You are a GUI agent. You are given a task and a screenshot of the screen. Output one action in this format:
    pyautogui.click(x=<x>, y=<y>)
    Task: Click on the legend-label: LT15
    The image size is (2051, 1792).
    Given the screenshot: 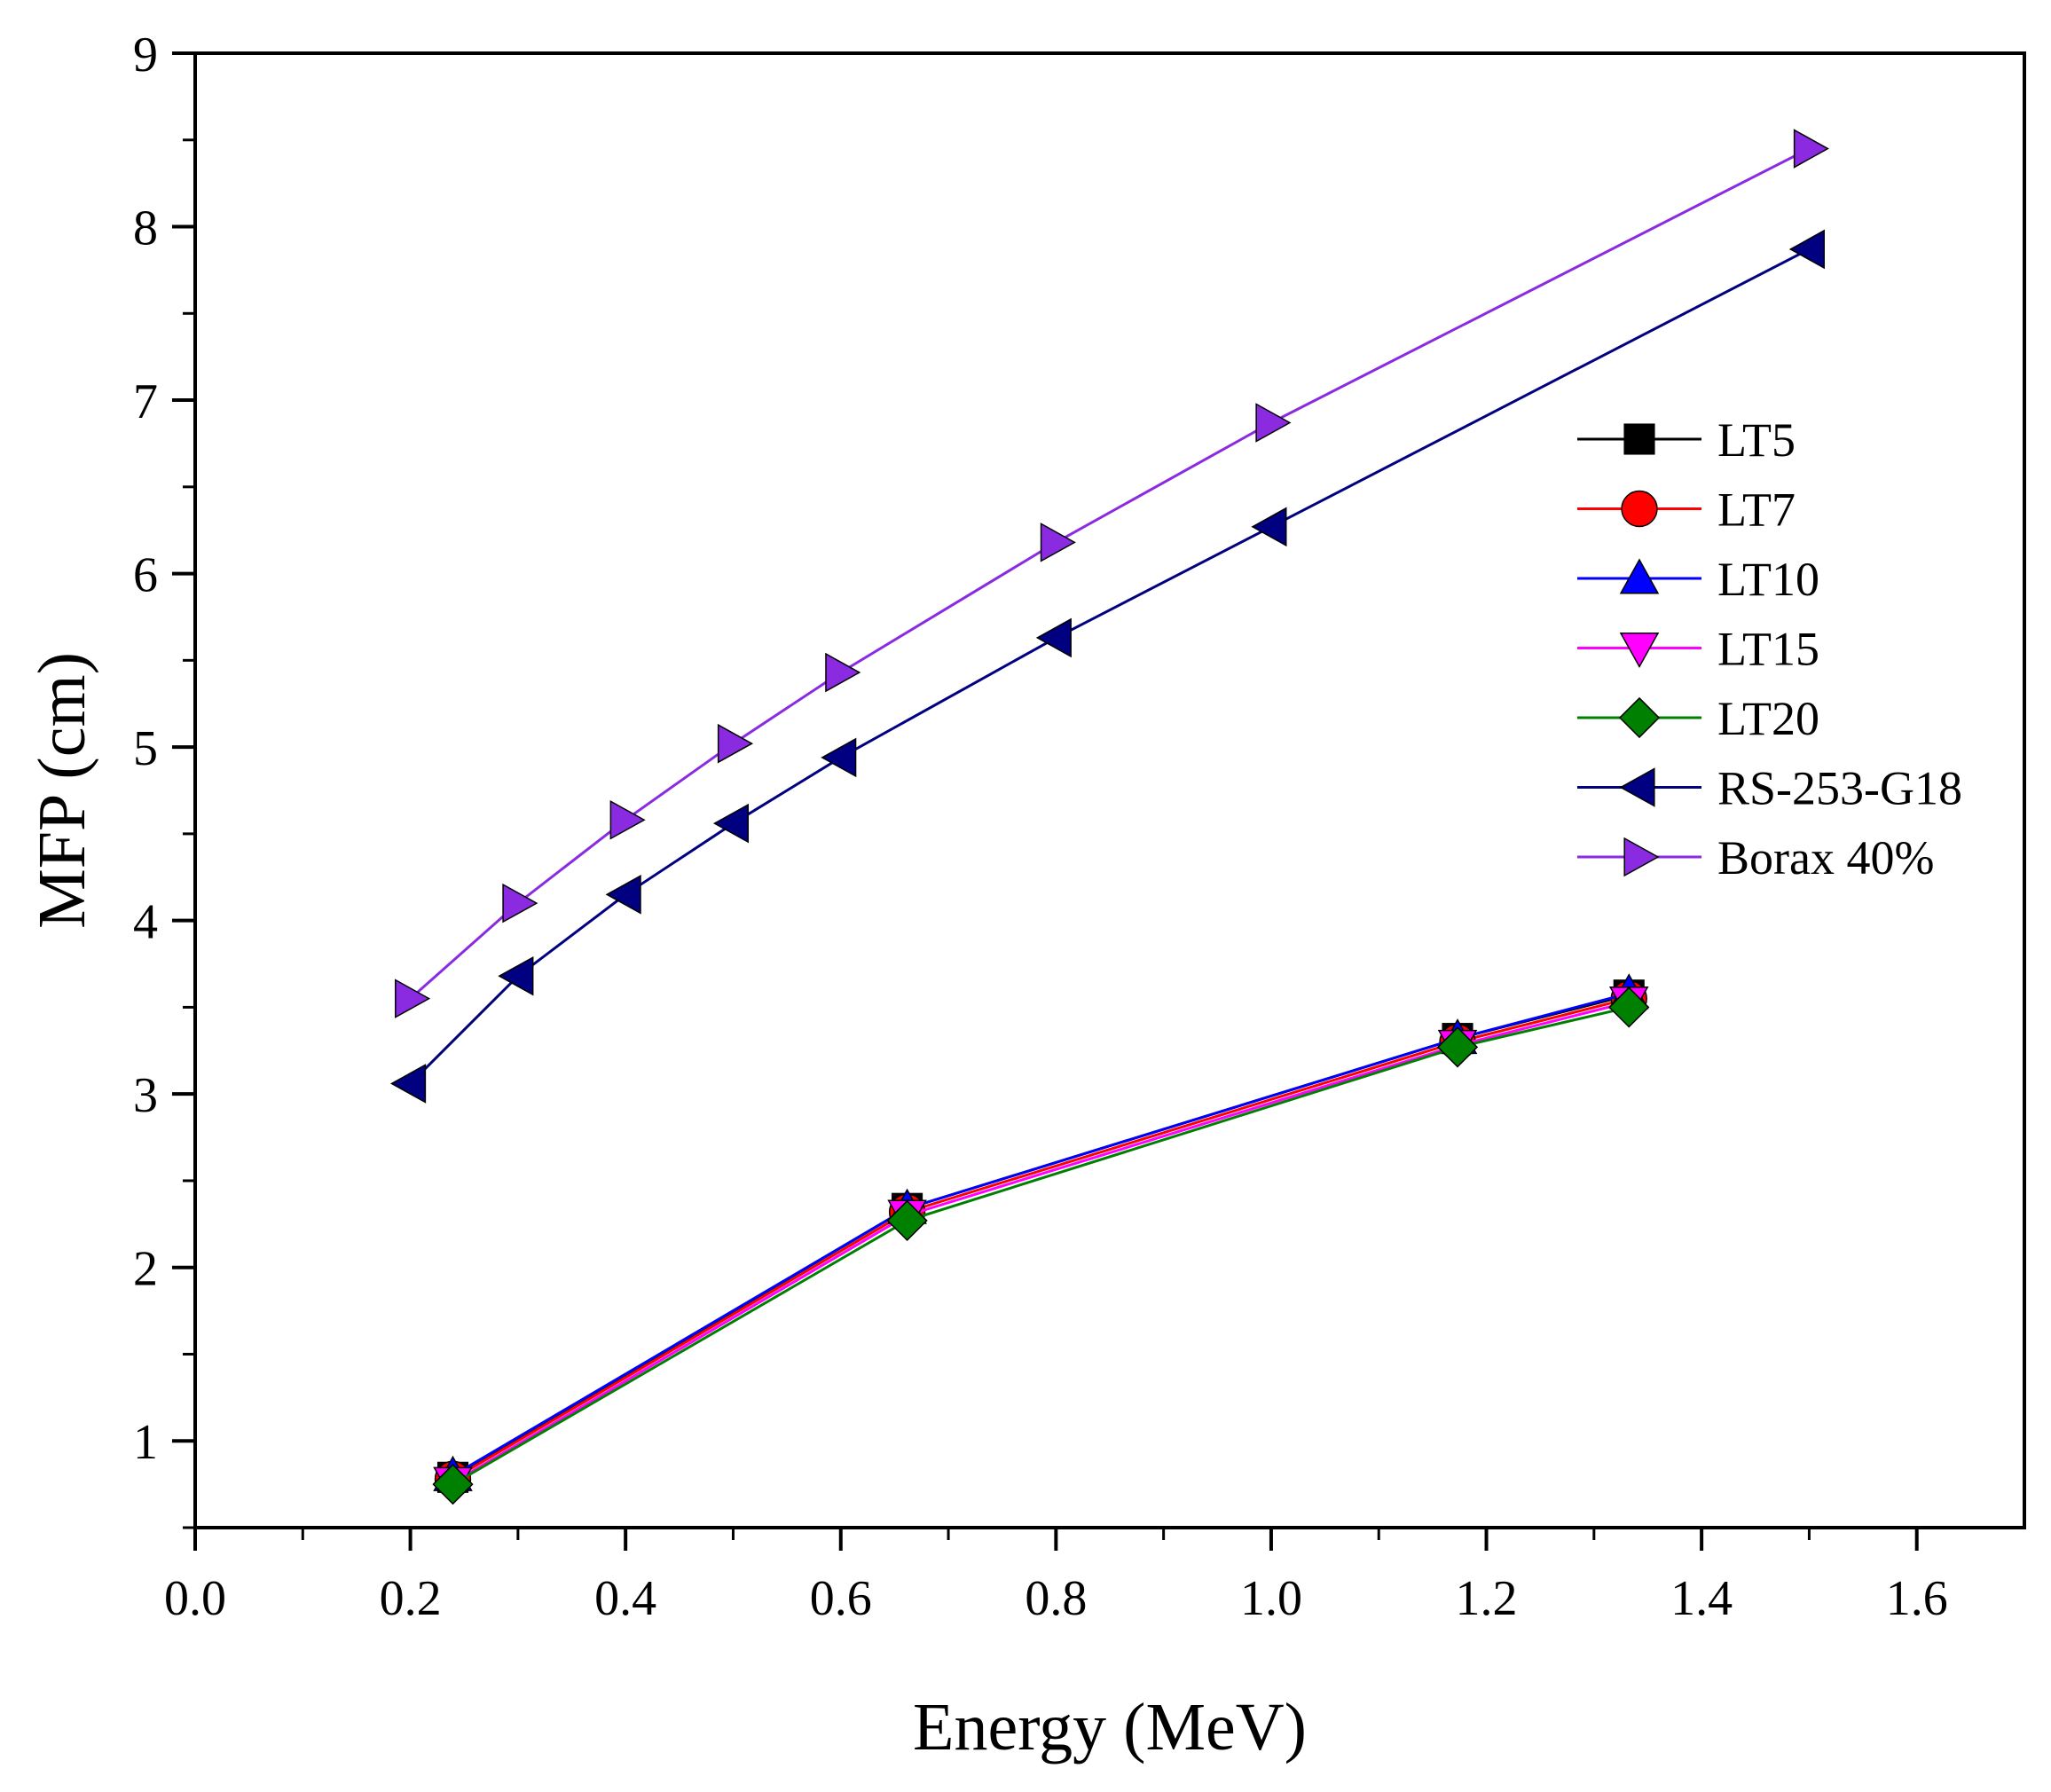 What is the action you would take?
    pyautogui.click(x=1768, y=649)
    